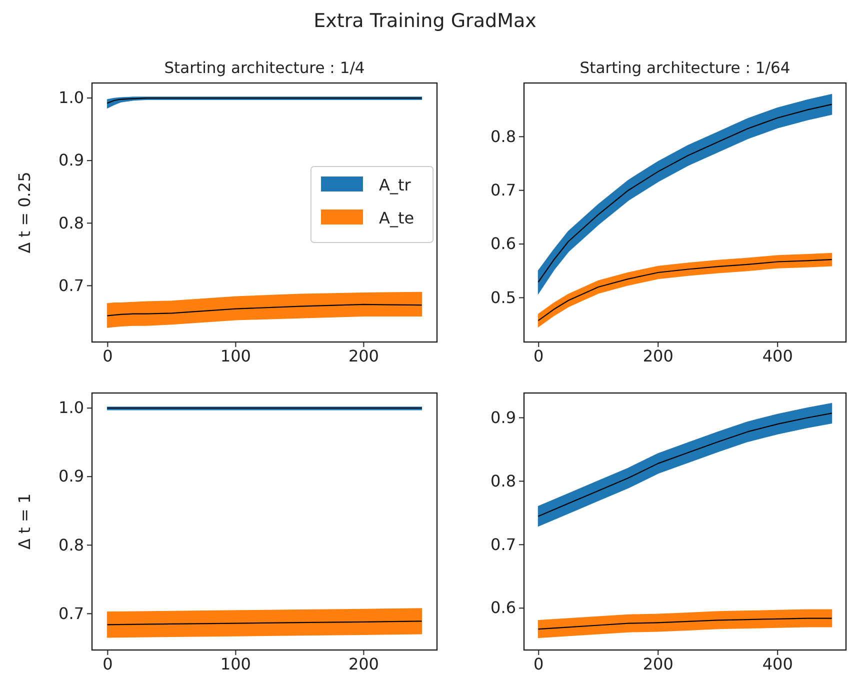 Image resolution: width=850 pixels, height=689 pixels. What do you see at coordinates (503, 297) in the screenshot?
I see `y-tick-label: 0.5` at bounding box center [503, 297].